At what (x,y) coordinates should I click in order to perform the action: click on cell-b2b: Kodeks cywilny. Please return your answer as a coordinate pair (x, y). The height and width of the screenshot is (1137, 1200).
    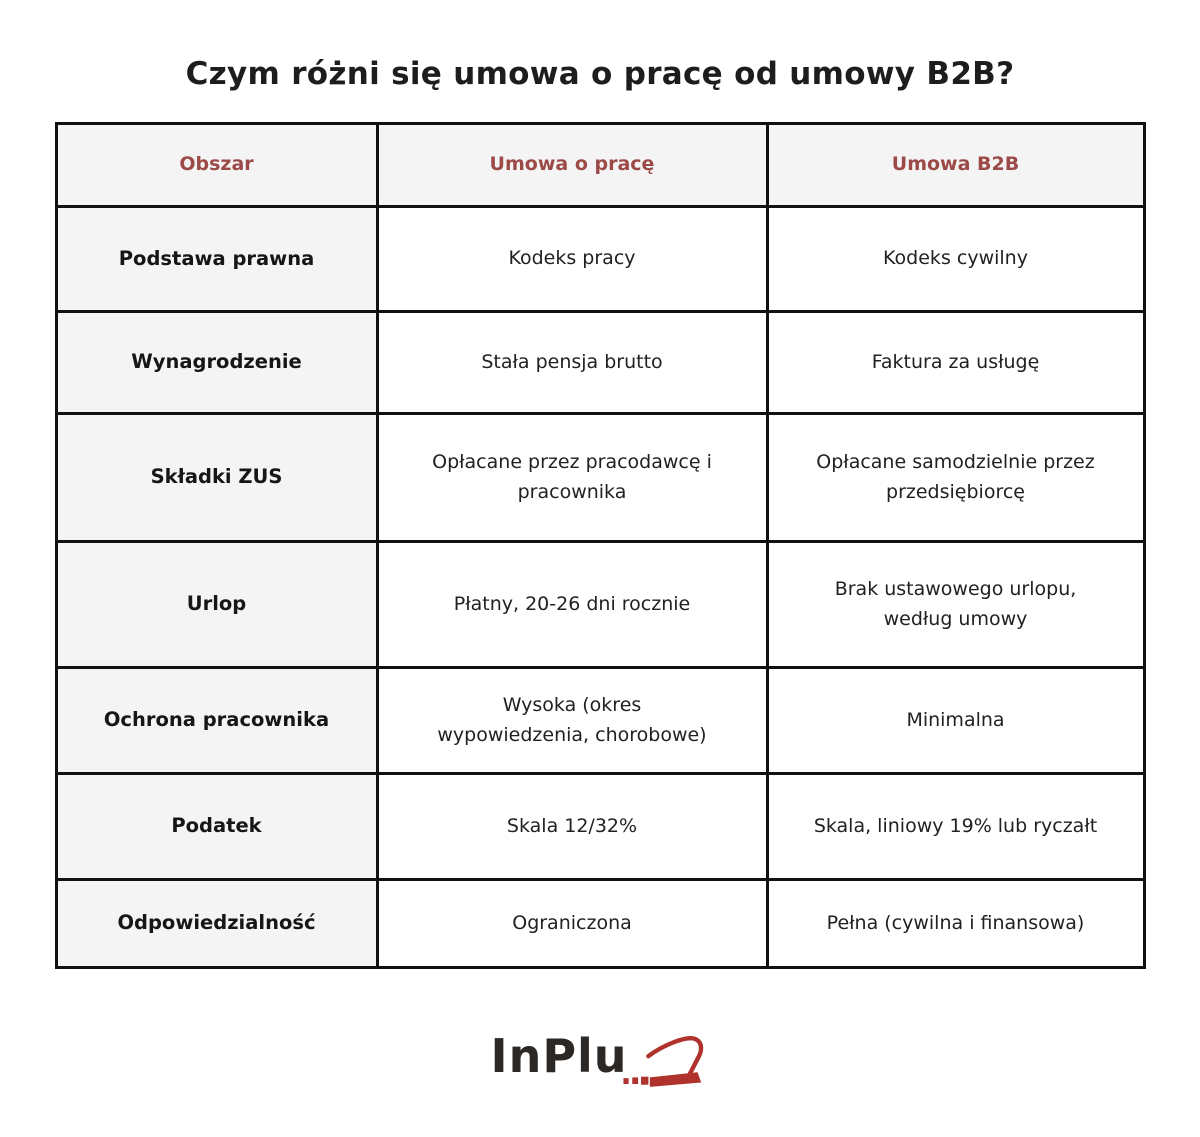
    Looking at the image, I should click on (955, 259).